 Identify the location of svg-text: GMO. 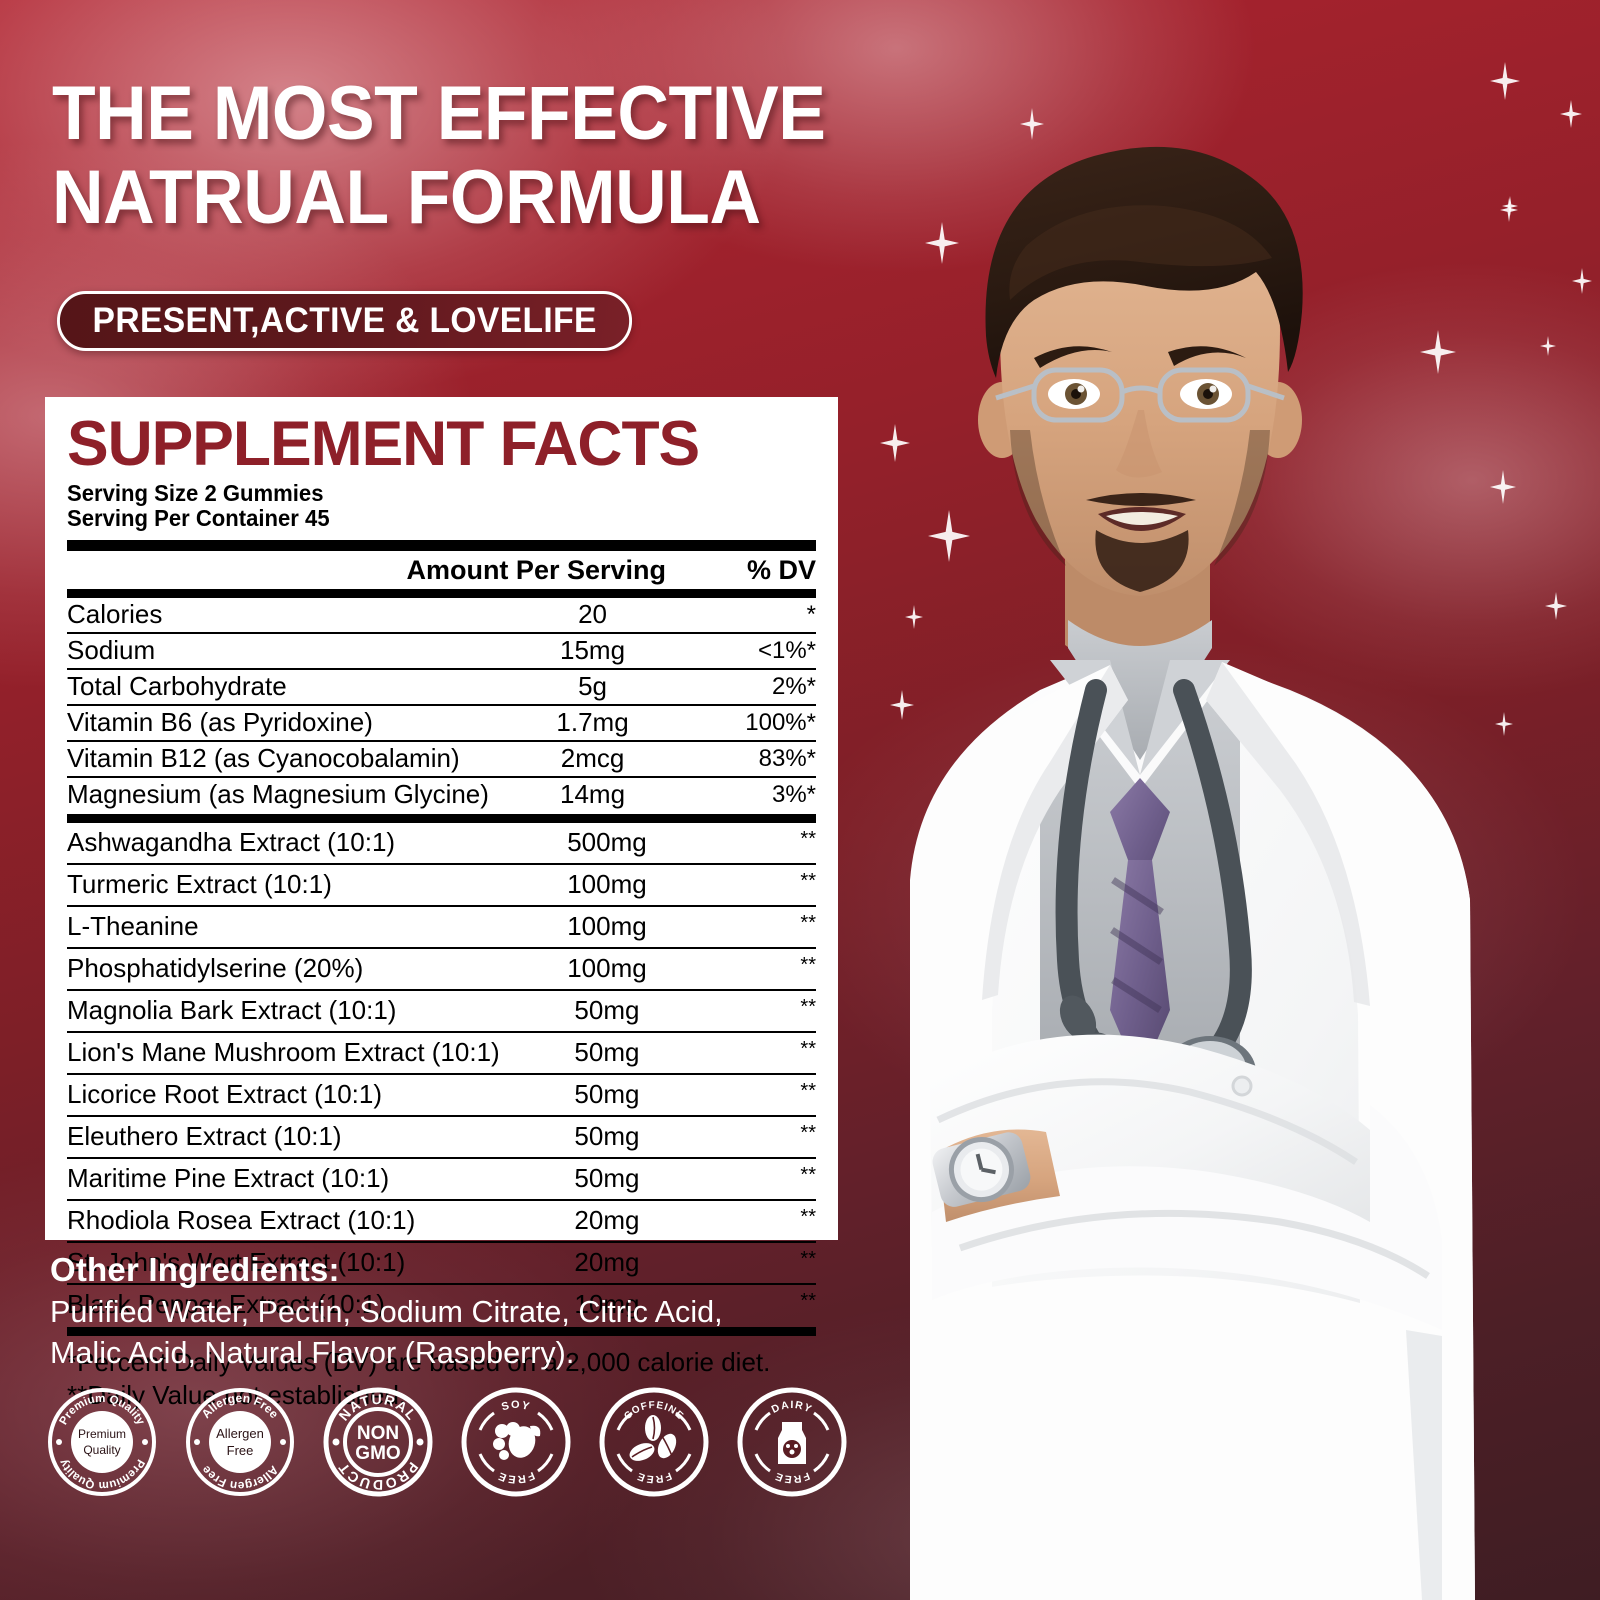
(377, 1453).